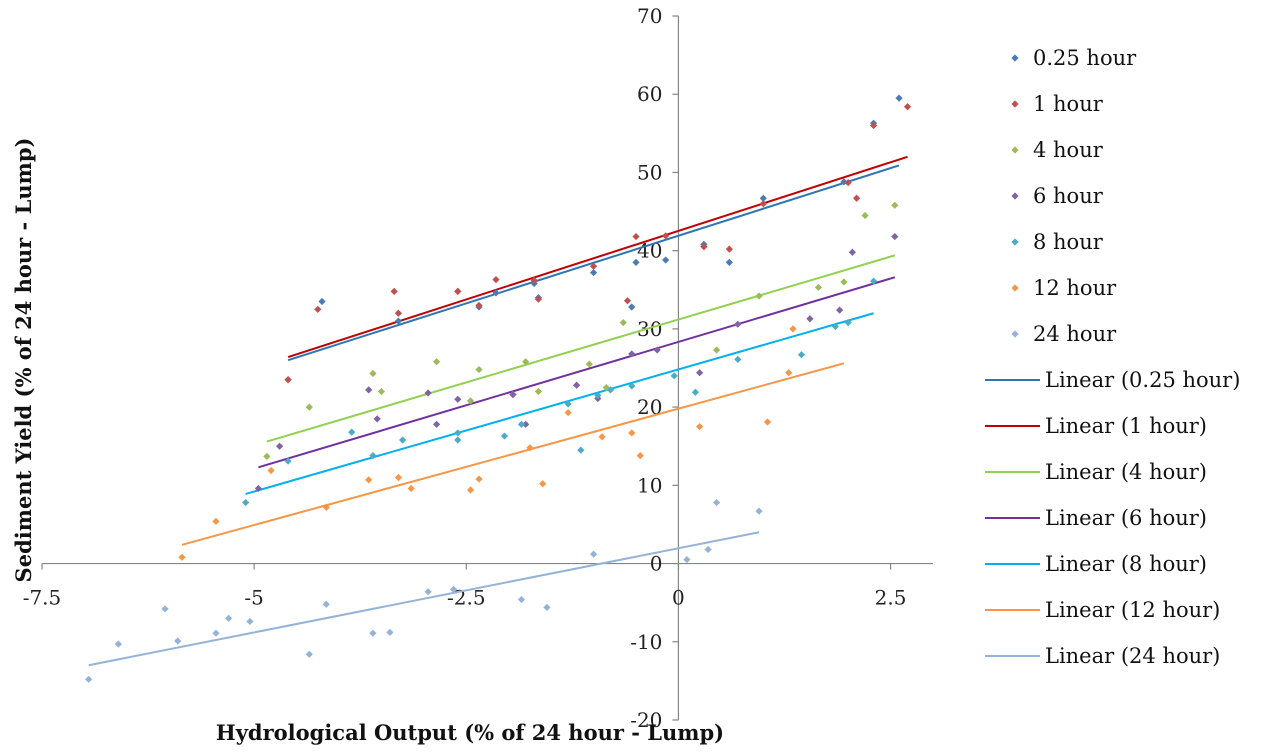 The image size is (1272, 753). Describe the element at coordinates (1068, 104) in the screenshot. I see `legend-label: 1 hour` at that location.